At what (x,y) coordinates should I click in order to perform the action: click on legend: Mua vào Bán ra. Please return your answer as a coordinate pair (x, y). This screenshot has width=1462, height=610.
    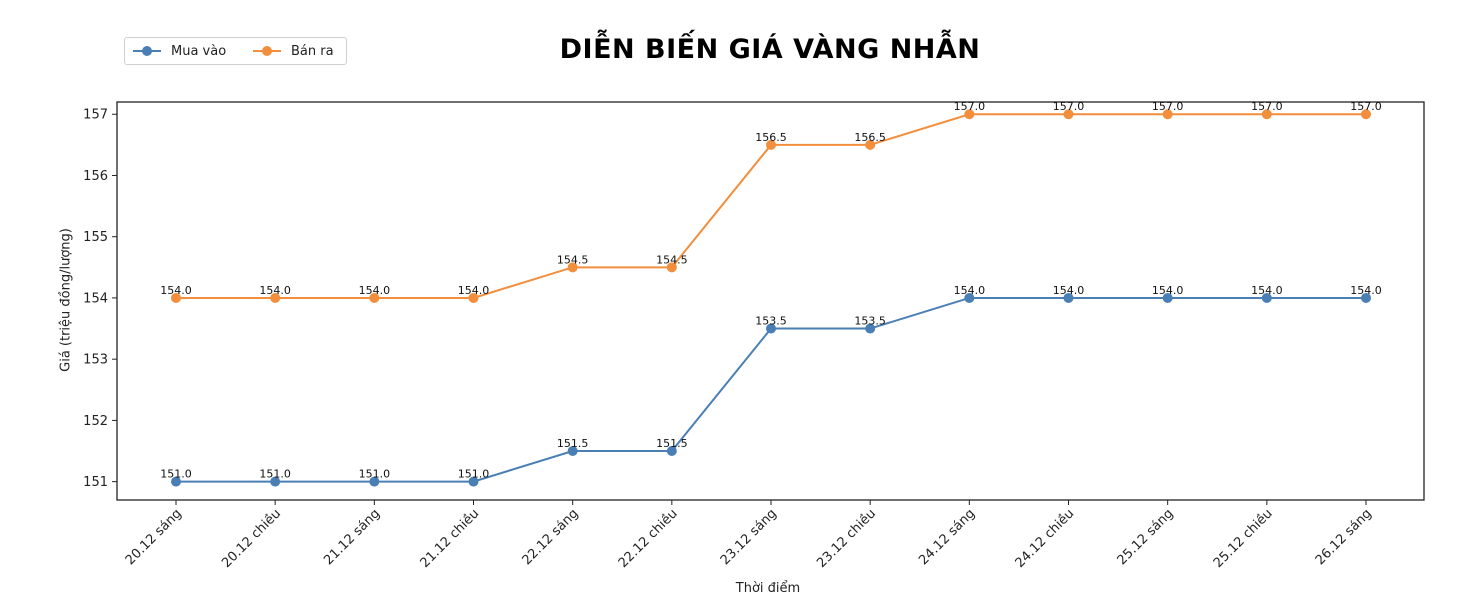
    Looking at the image, I should click on (235, 51).